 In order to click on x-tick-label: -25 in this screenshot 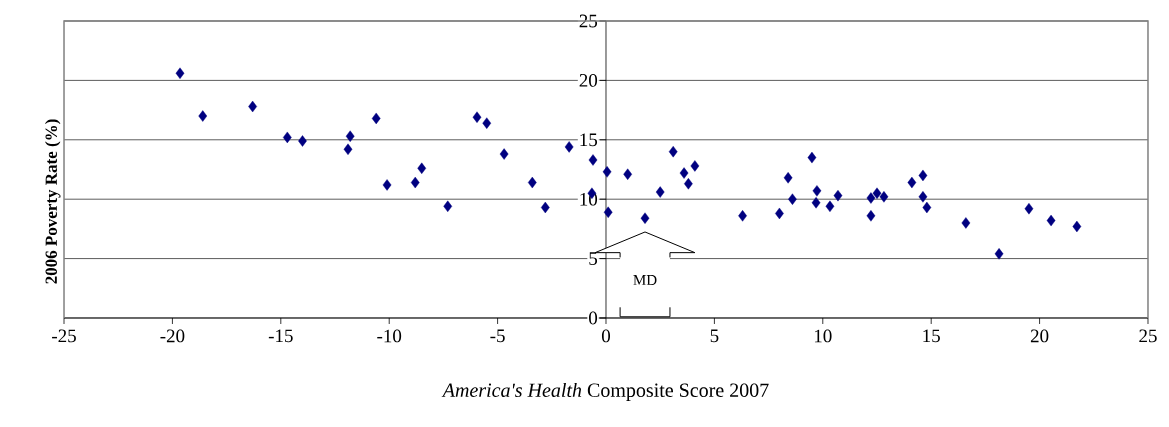, I will do `click(64, 336)`.